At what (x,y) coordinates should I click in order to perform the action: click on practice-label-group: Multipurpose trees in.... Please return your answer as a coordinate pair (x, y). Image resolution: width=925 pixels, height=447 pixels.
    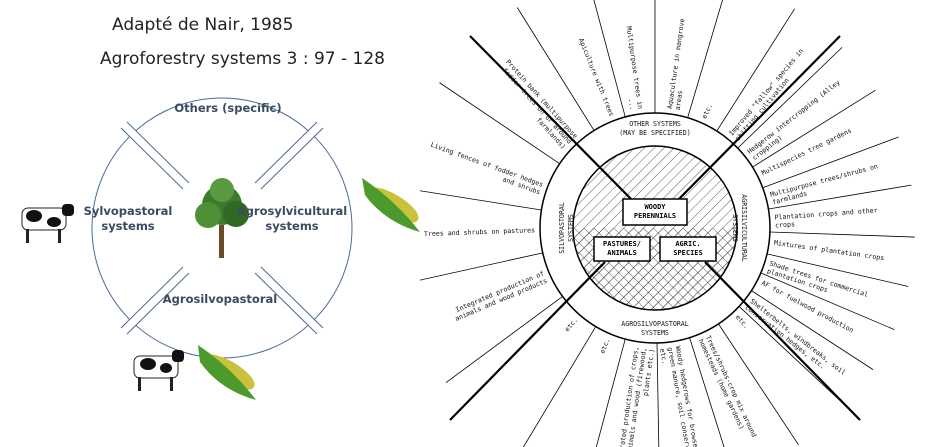
    Looking at the image, I should click on (635, 68).